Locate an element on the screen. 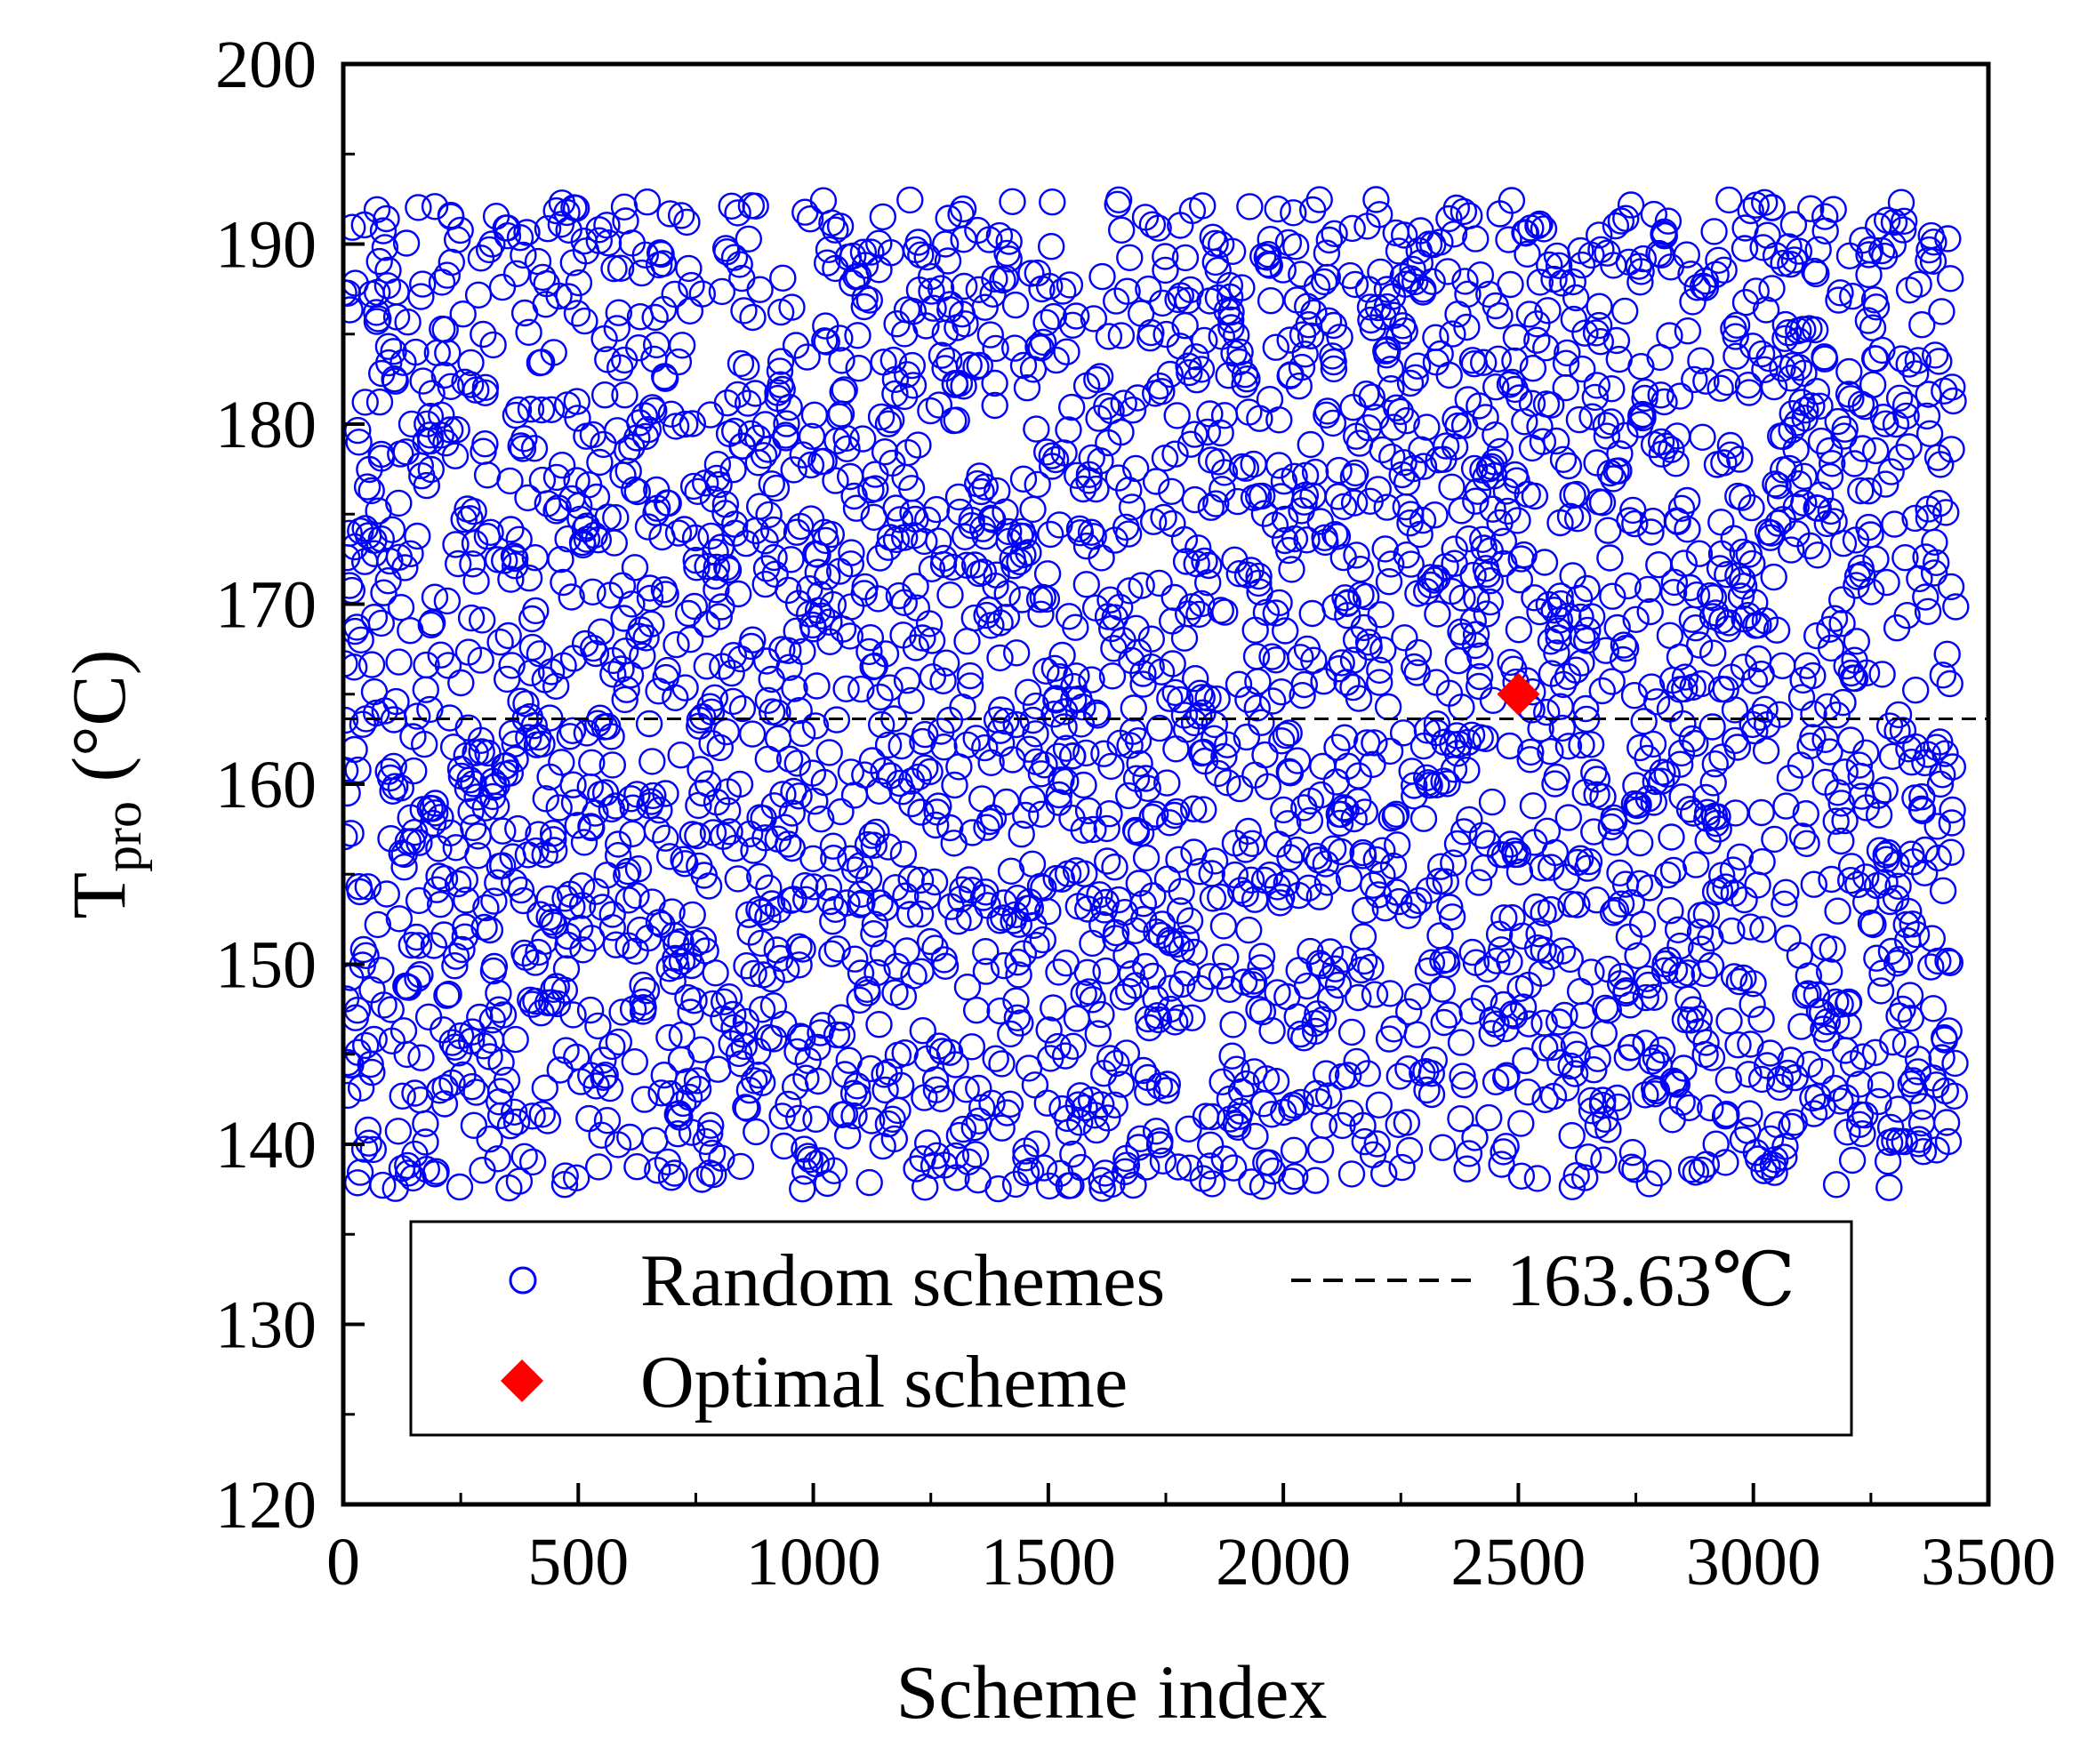 This screenshot has height=1764, width=2096. x-tick-label: 3500 is located at coordinates (1989, 1563).